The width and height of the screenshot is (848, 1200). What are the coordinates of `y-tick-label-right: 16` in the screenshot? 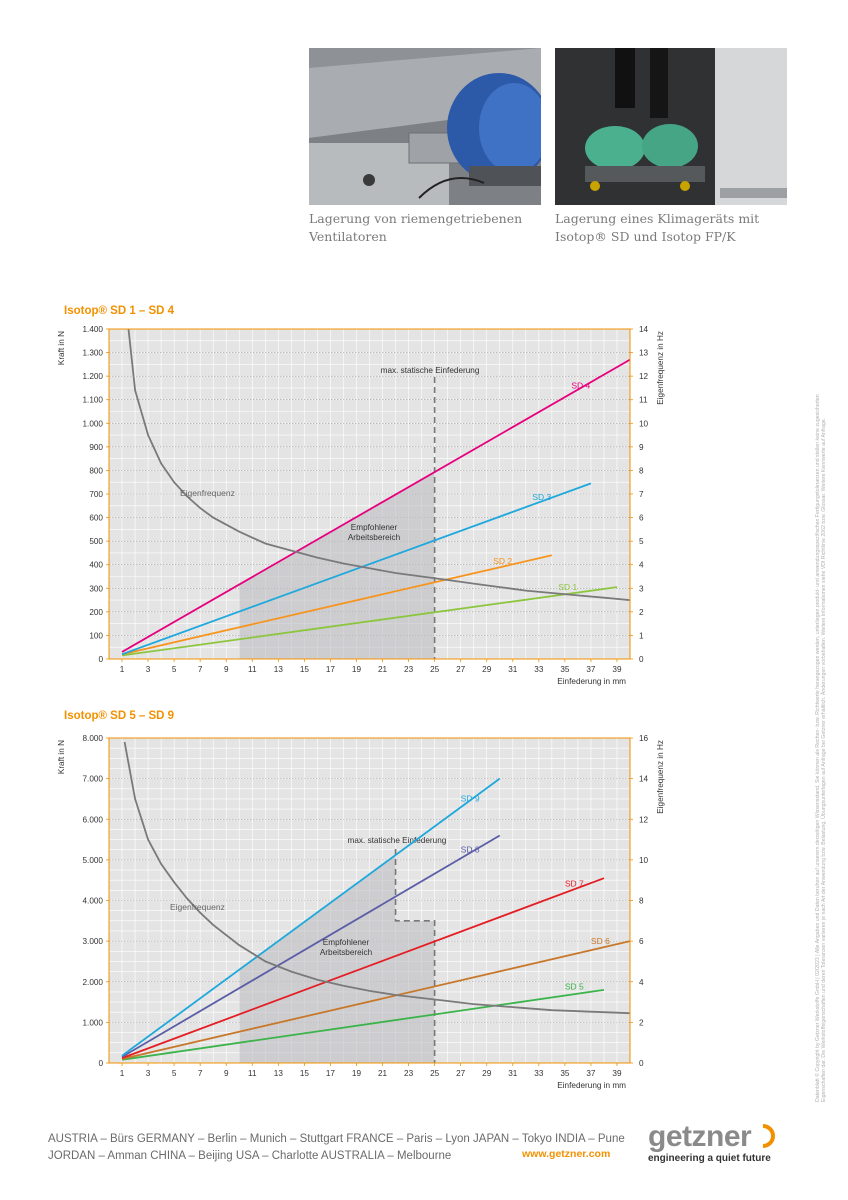 It's located at (644, 738).